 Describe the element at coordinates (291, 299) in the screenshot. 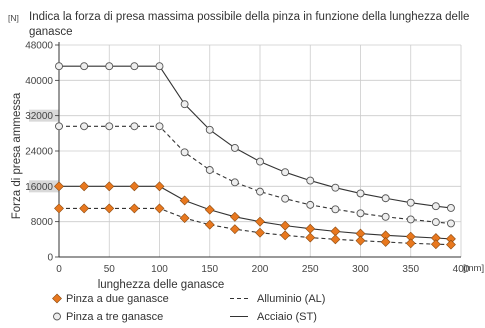

I see `legend-label: Alluminio (AL)` at that location.